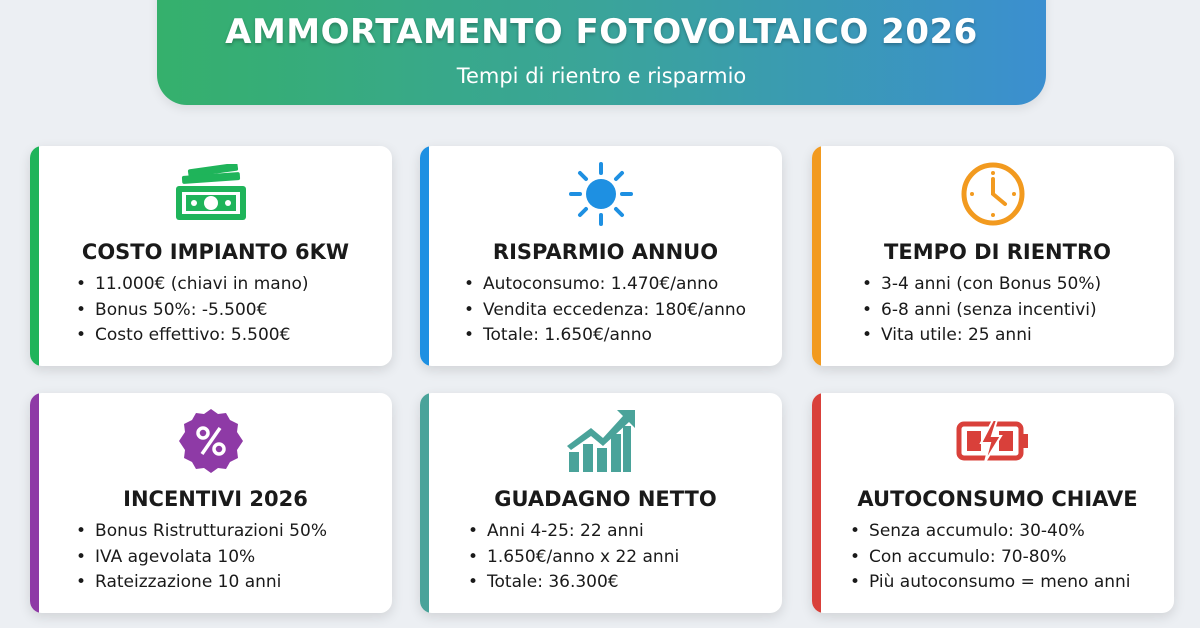  Describe the element at coordinates (993, 441) in the screenshot. I see `battery-charging-icon` at that location.